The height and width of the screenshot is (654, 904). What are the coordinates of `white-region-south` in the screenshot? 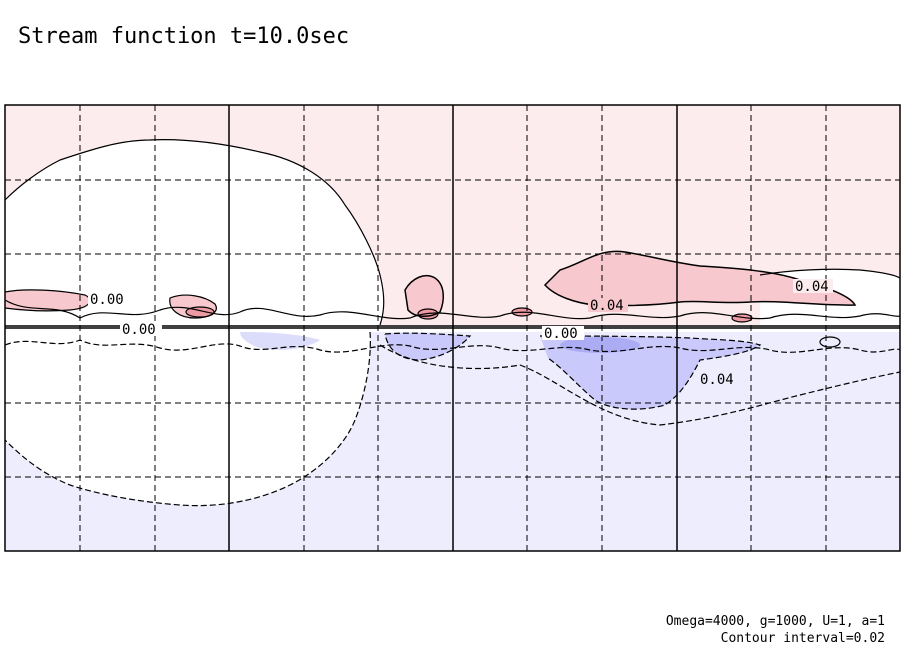 It's located at (188, 419).